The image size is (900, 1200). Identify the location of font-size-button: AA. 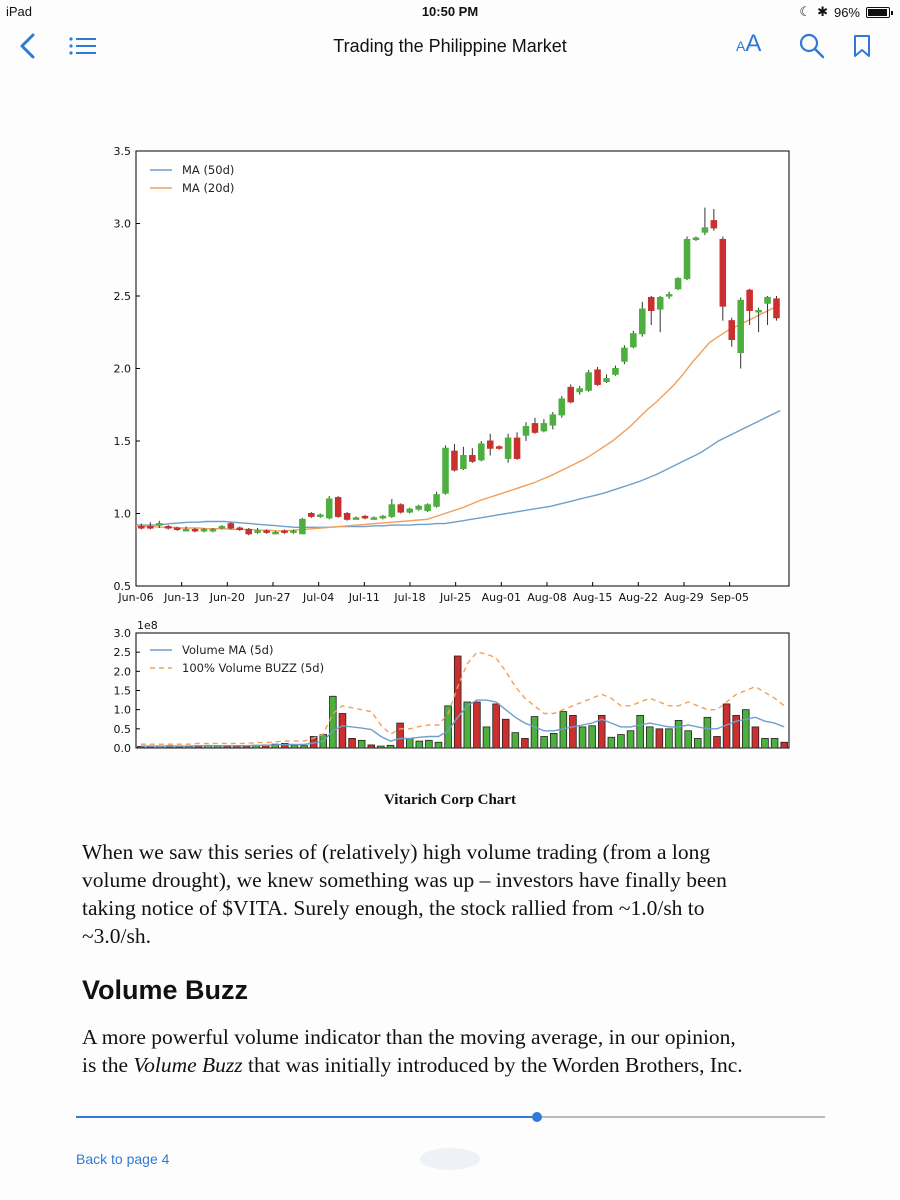
(748, 44).